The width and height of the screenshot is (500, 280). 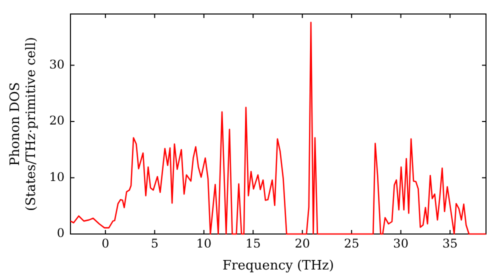 What do you see at coordinates (60, 233) in the screenshot?
I see `y-tick-label: 0` at bounding box center [60, 233].